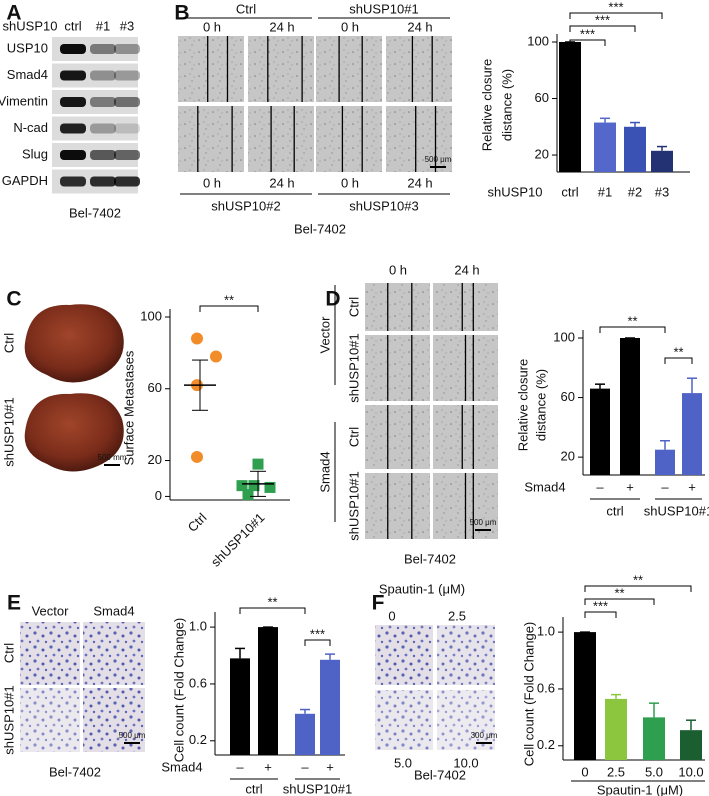  Describe the element at coordinates (457, 615) in the screenshot. I see `dose-label: 2.5` at that location.